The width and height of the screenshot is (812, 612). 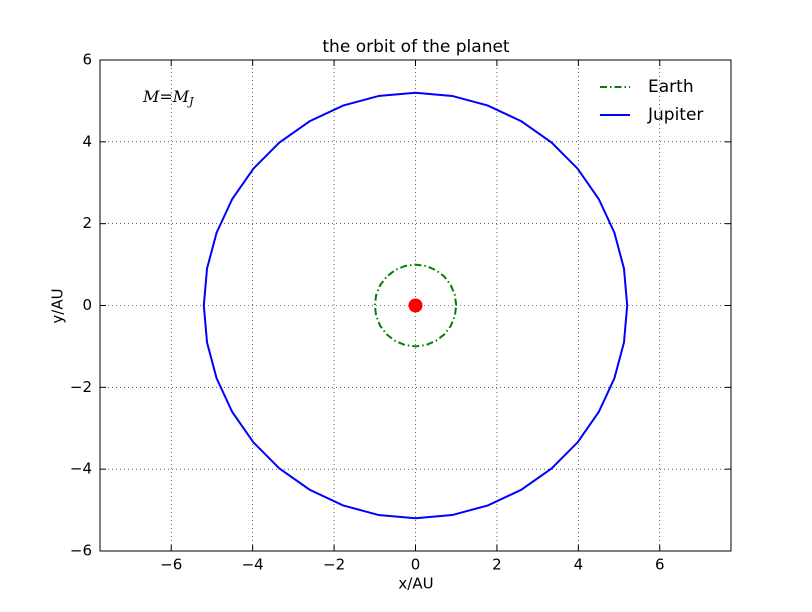 I want to click on x-tick-label: 4, so click(x=579, y=565).